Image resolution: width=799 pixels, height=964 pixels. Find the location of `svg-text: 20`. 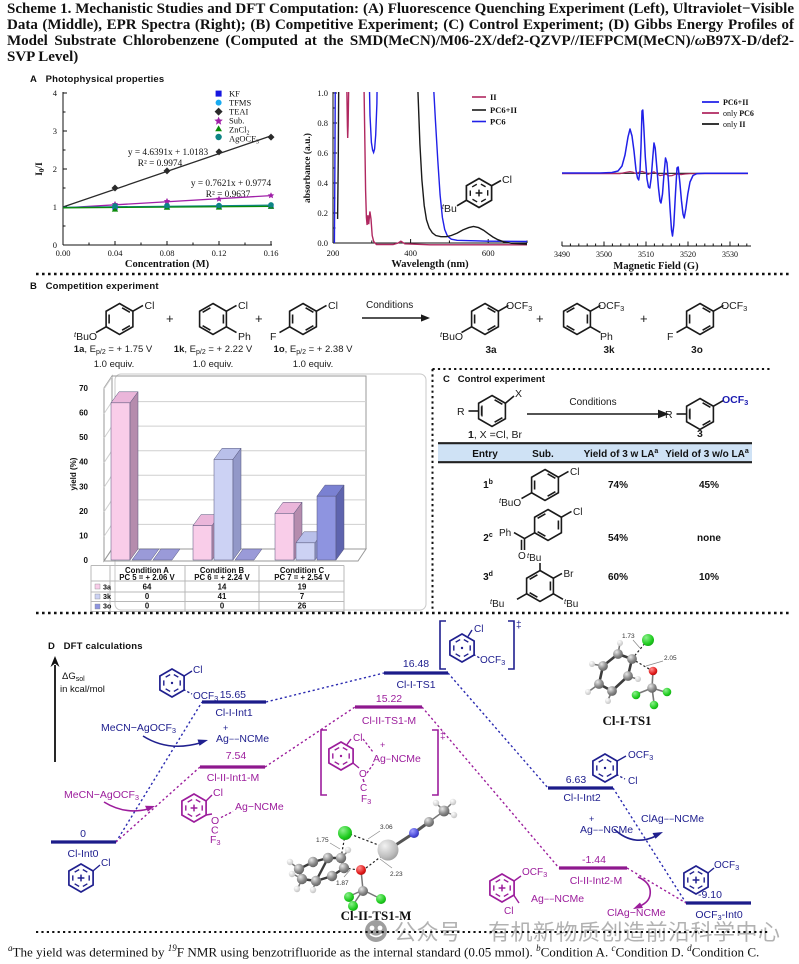

svg-text: 20 is located at coordinates (83, 511).